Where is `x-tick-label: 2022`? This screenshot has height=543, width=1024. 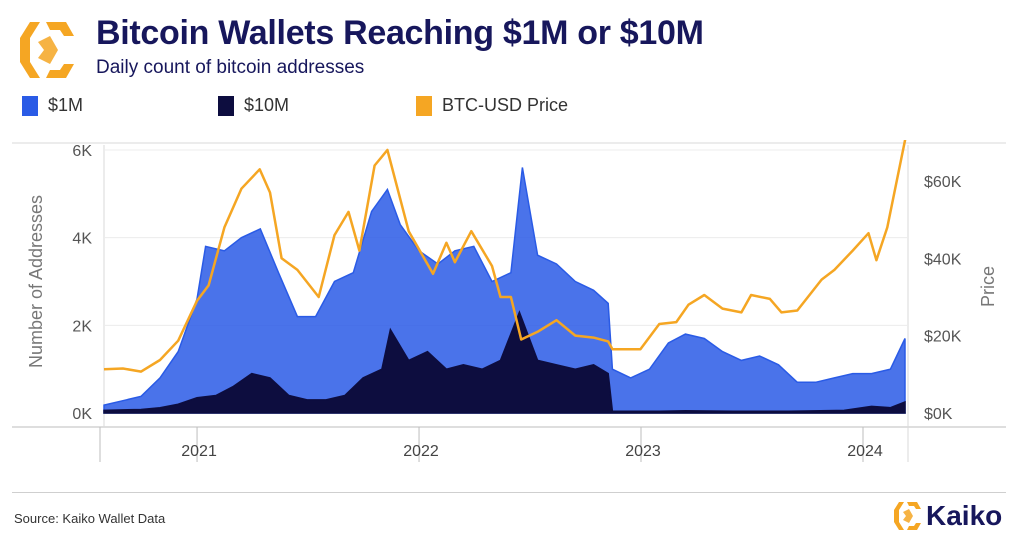
x-tick-label: 2022 is located at coordinates (421, 451).